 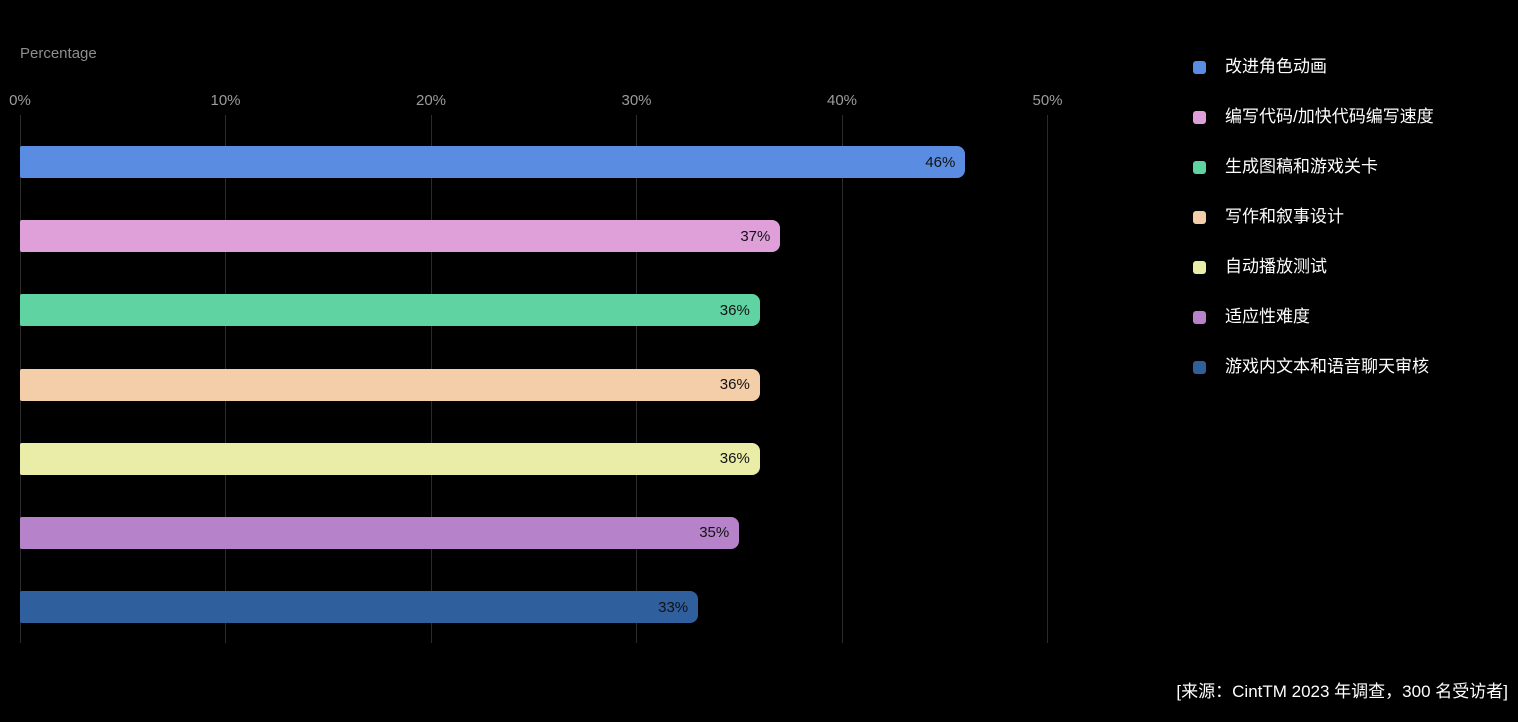 I want to click on legend-item: 生成图稿和游戏关卡, so click(x=1313, y=167).